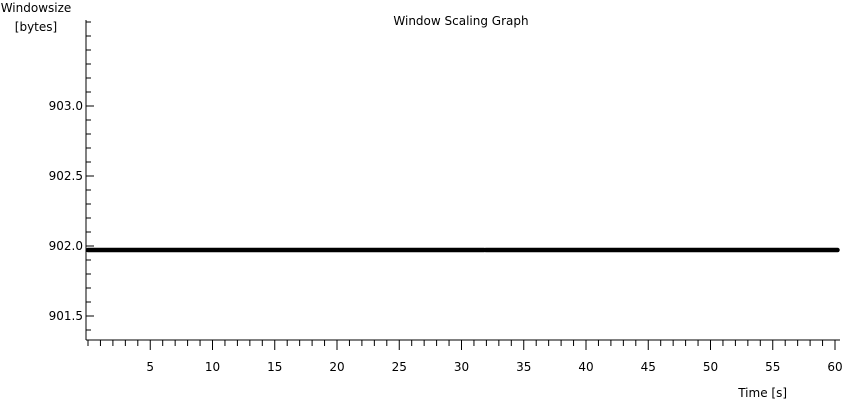  I want to click on y-axis-ticks: 901.5 902.0 902.5 903.0, so click(71, 176).